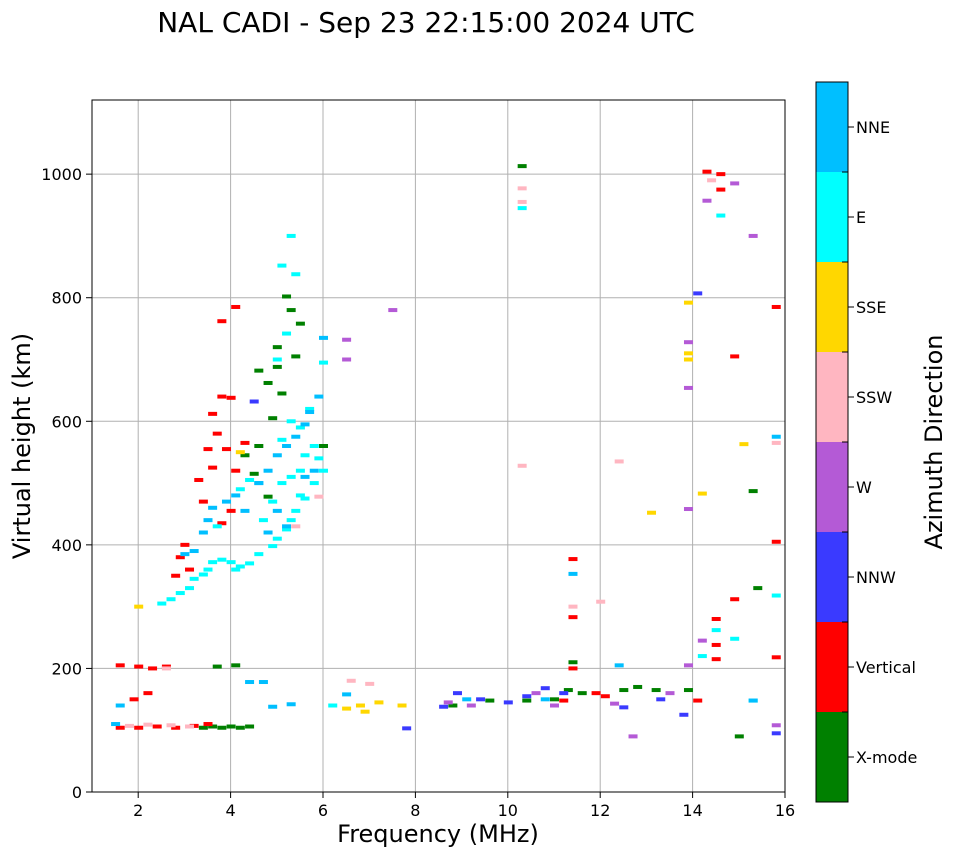  I want to click on x-axis-ticks: 2 4 6 8 10 12 14 16, so click(464, 806).